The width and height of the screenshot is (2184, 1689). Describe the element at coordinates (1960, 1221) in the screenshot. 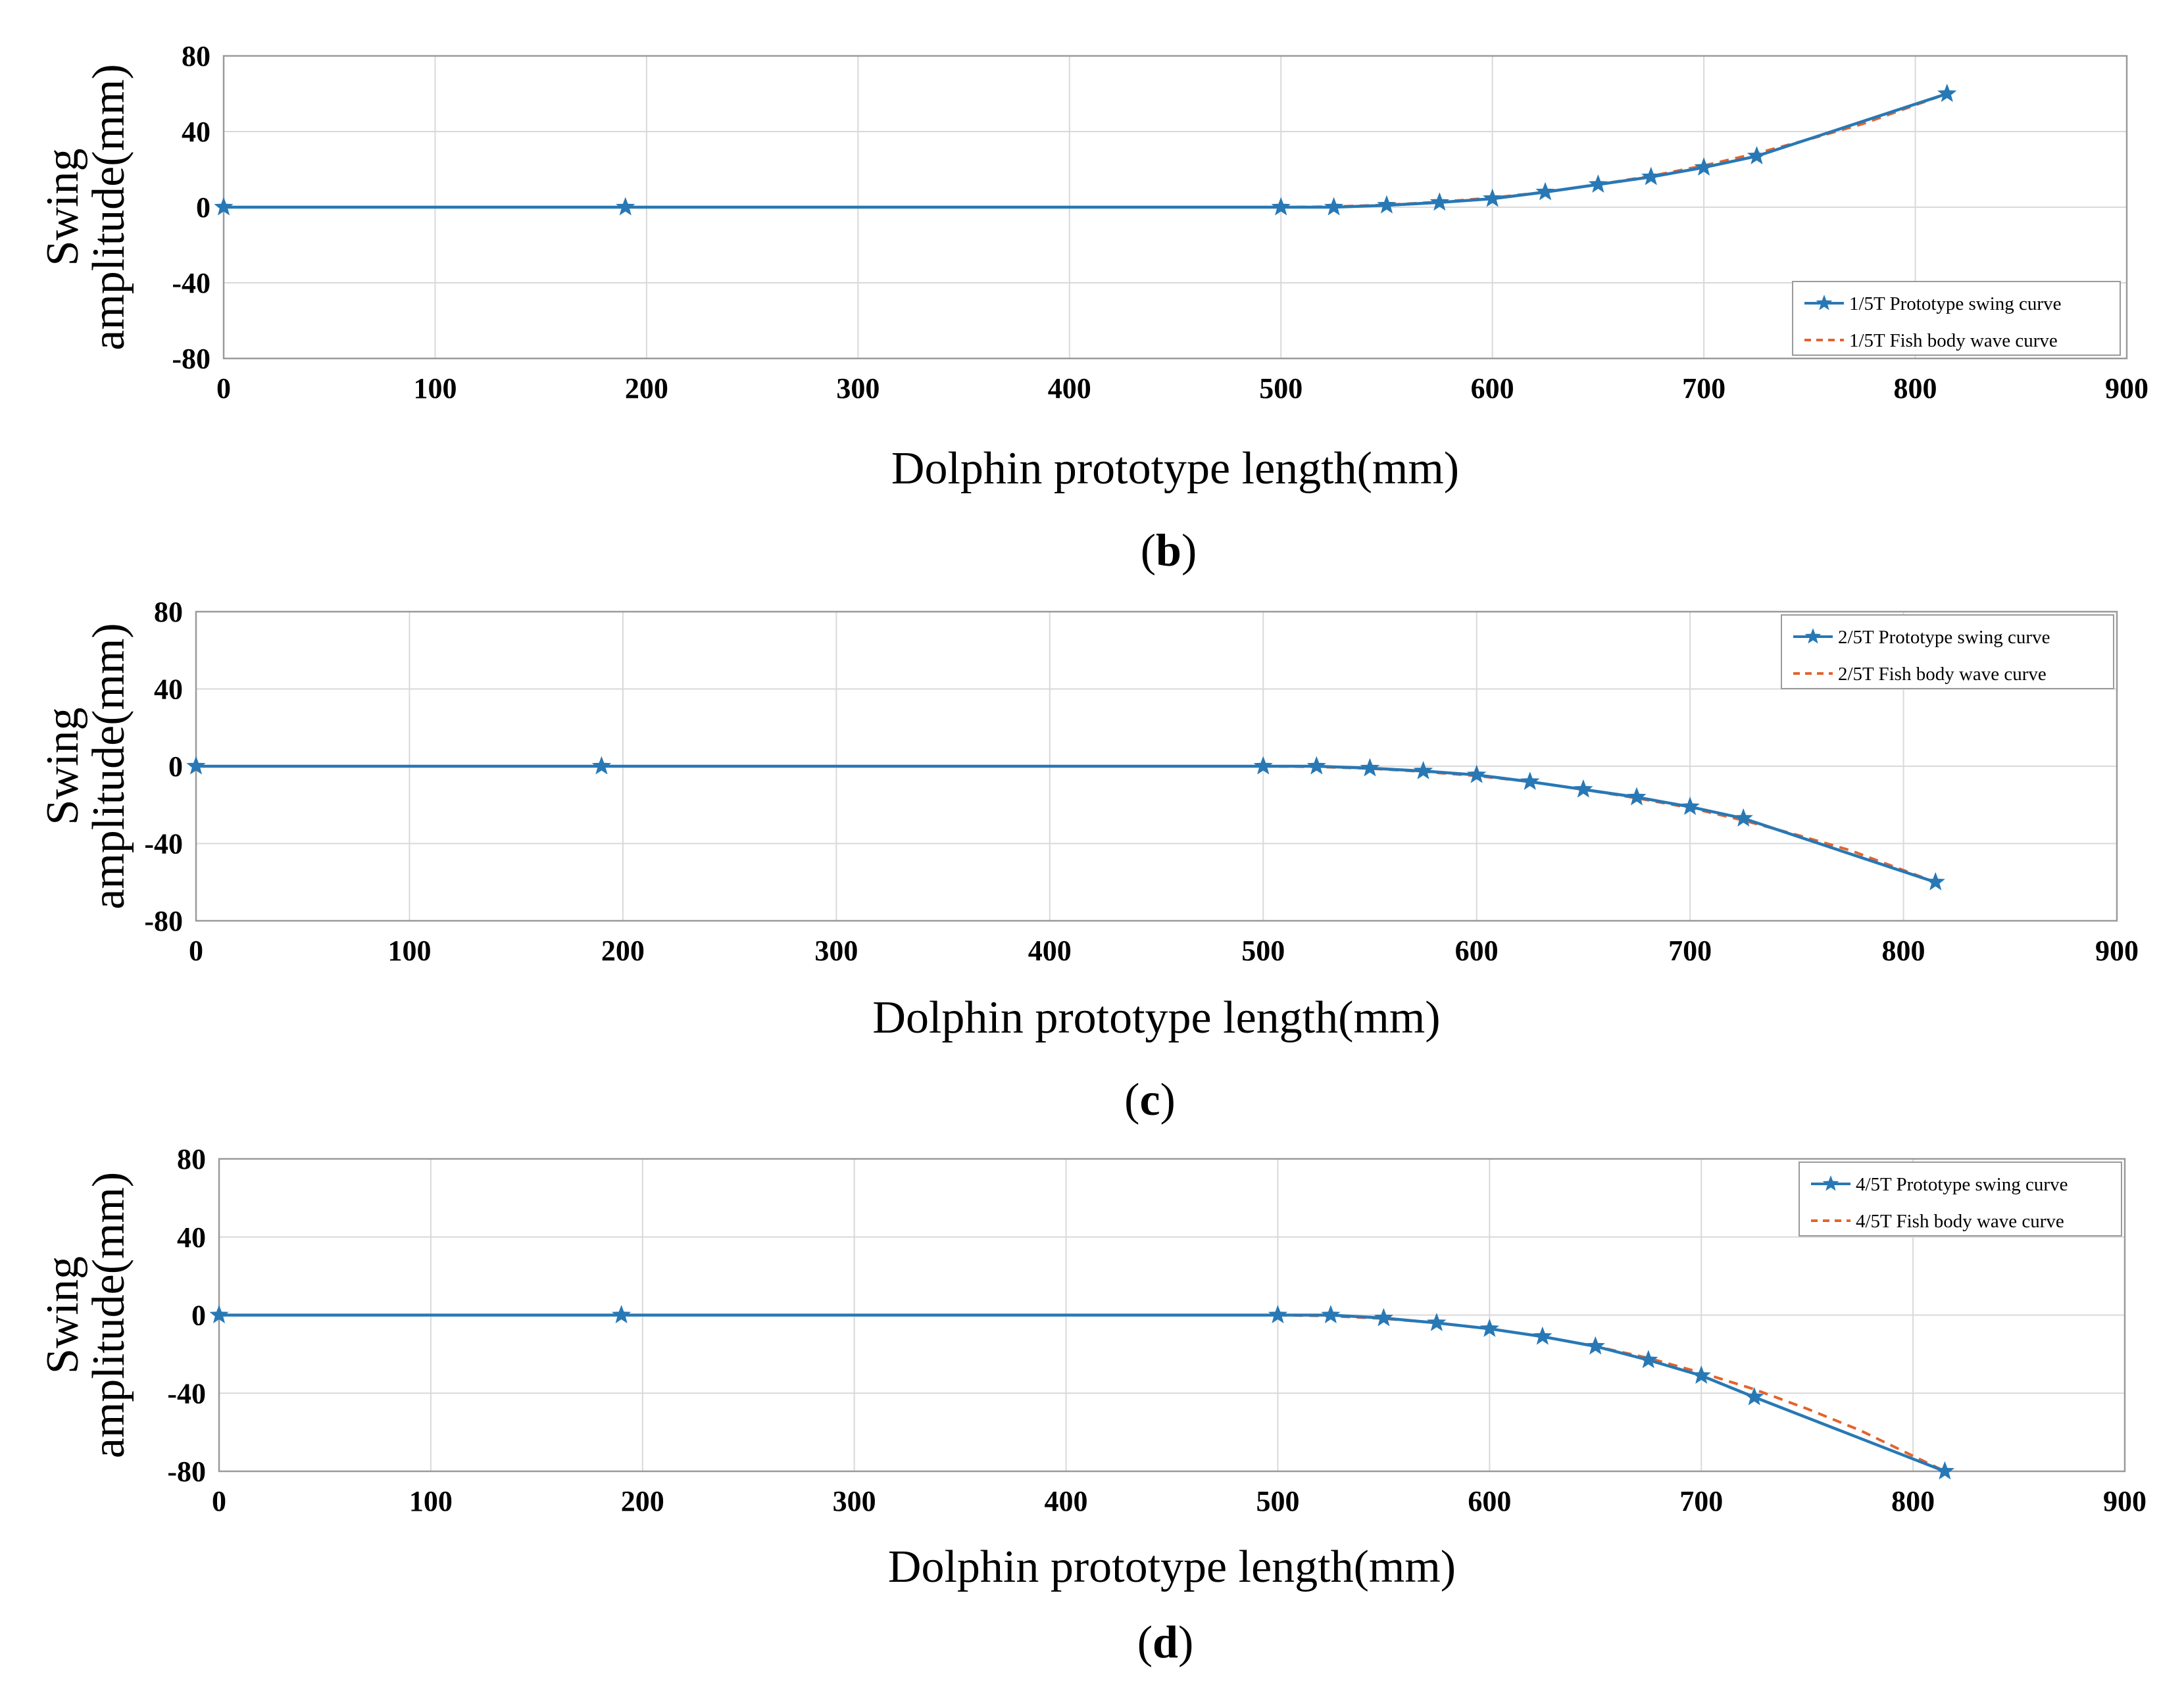

I see `legend-entry-label: 4/5T Fish body wave curve` at that location.